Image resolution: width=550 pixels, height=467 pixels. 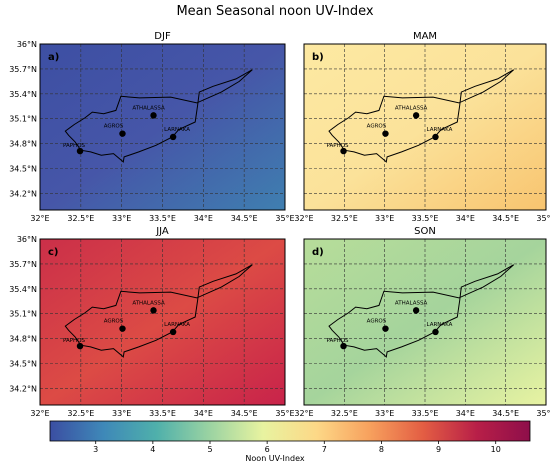 I want to click on colorbar-label: Noon UV-Index, so click(x=275, y=458).